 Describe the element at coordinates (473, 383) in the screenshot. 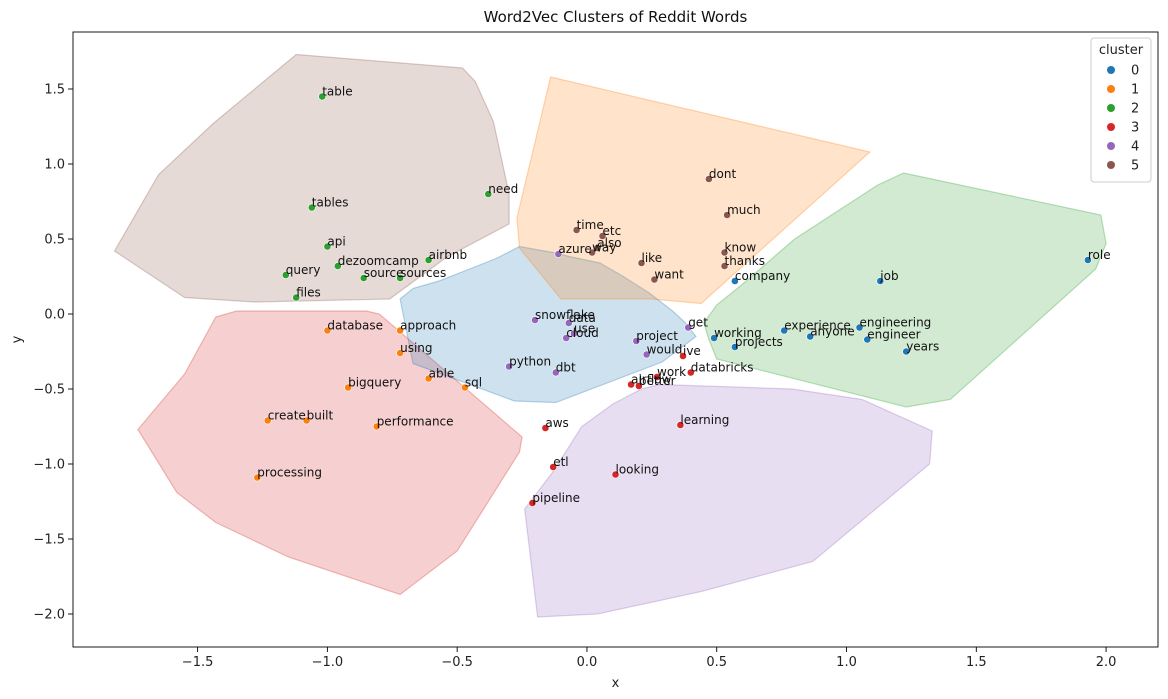

I see `point-label: sql` at that location.